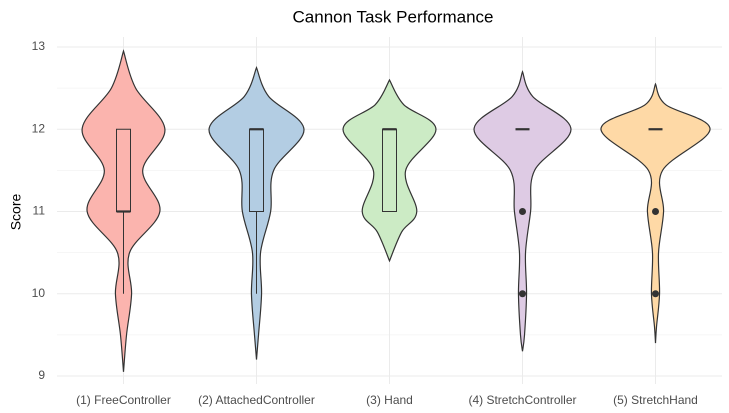 The height and width of the screenshot is (413, 729). I want to click on x-tick-label: (1) FreeController, so click(123, 400).